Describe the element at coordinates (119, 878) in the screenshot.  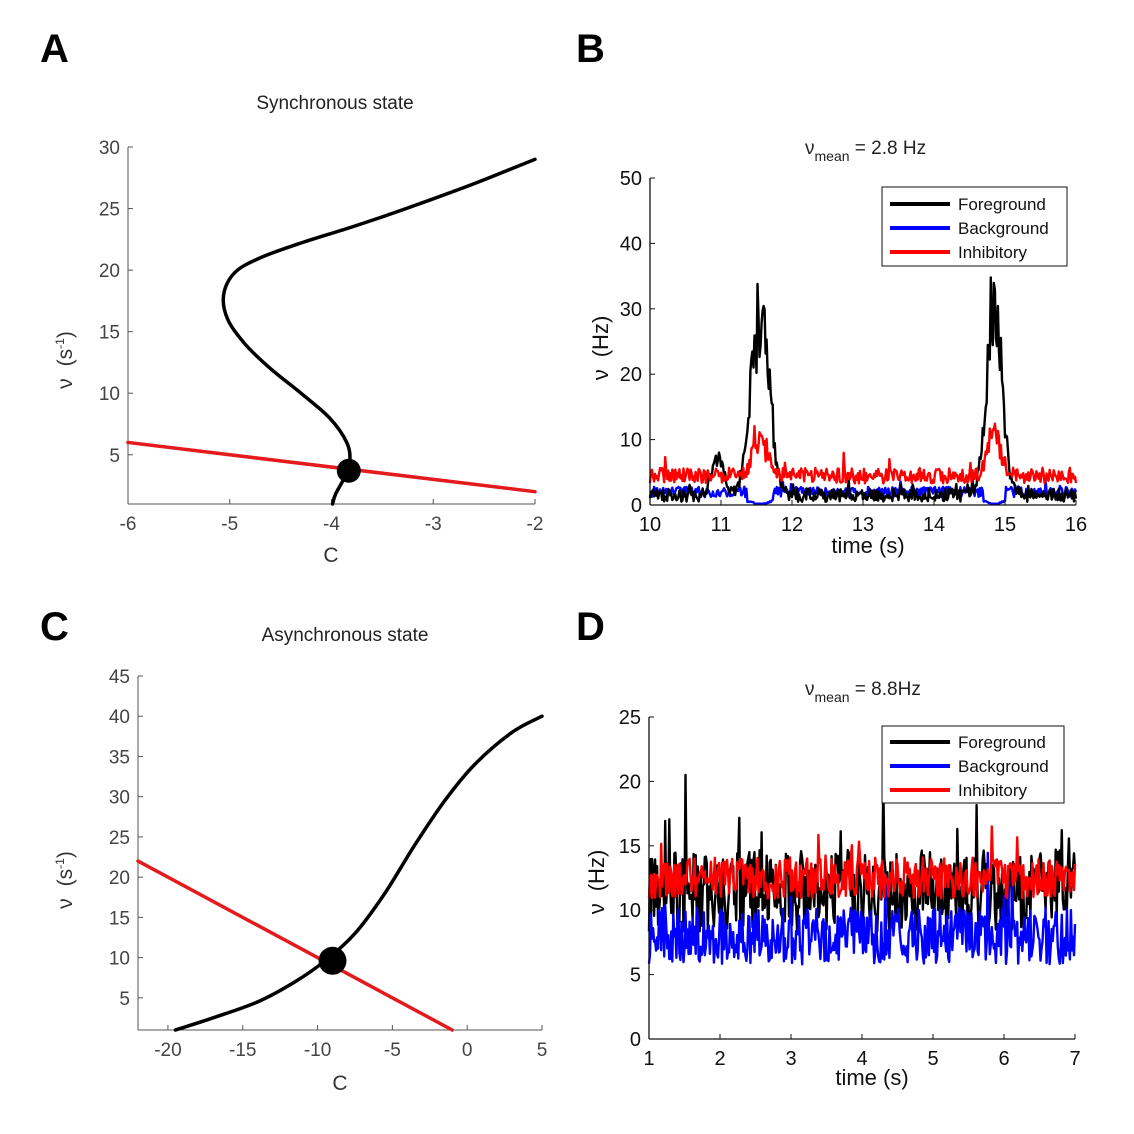
I see `panel-c-y-tick-label: 20` at that location.